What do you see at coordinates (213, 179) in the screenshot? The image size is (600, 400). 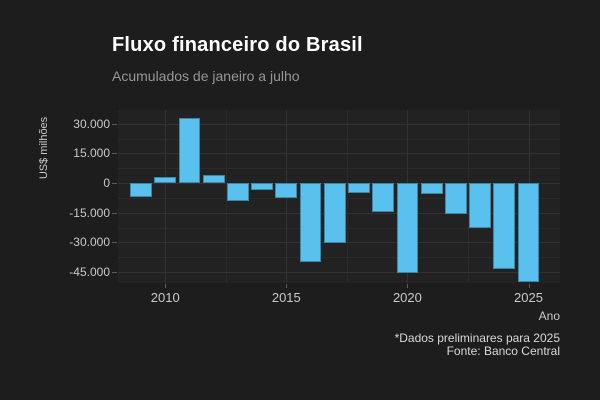 I see `bar-2012` at bounding box center [213, 179].